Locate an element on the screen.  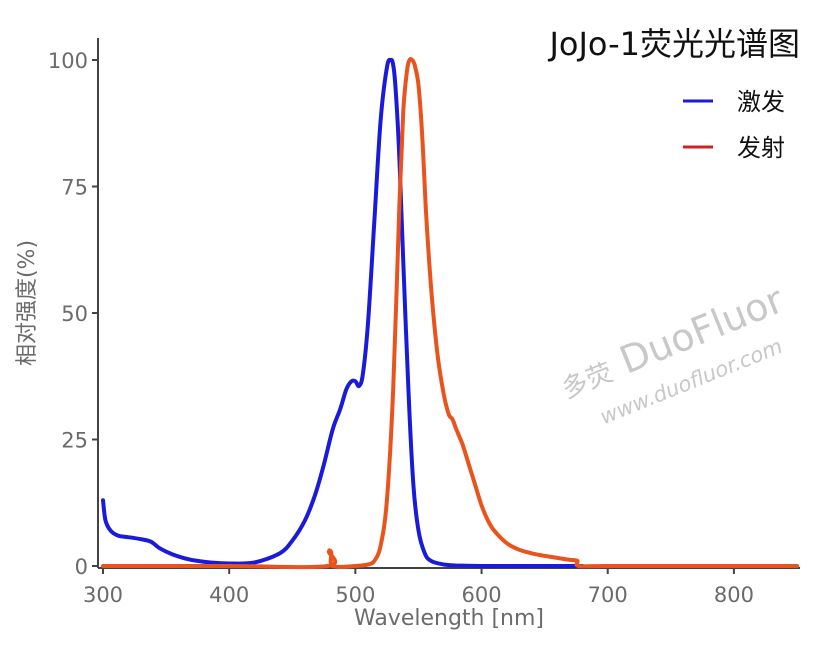
y-tick-label-25: 25 is located at coordinates (74, 441).